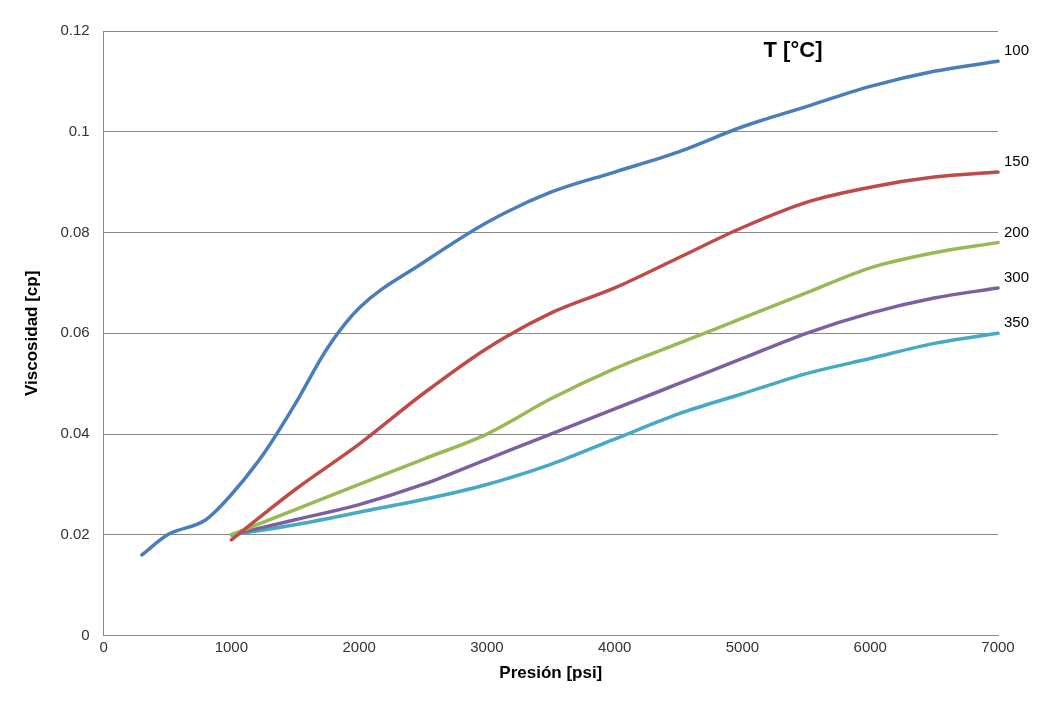 The image size is (1047, 707). Describe the element at coordinates (359, 646) in the screenshot. I see `x-tick-label: 2000` at that location.